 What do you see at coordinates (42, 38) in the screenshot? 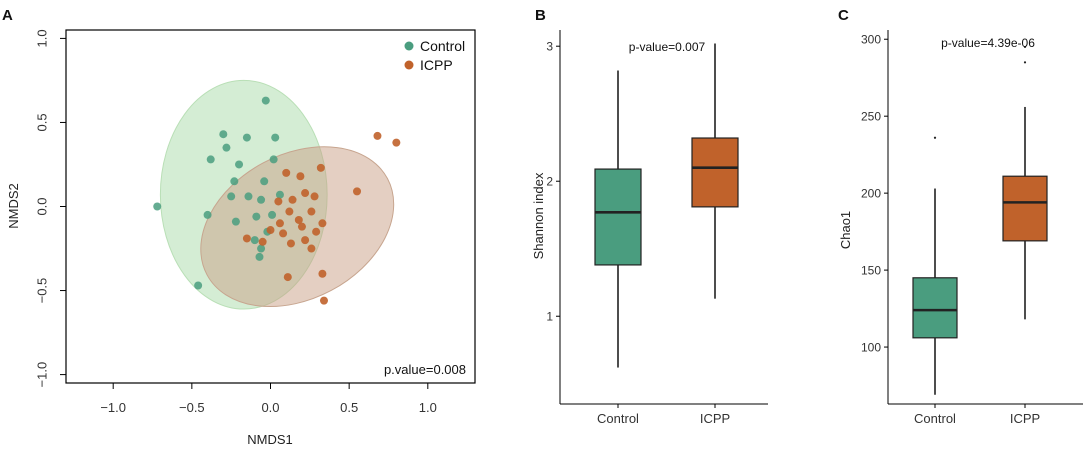
I see `y-tick-label: 1.0` at bounding box center [42, 38].